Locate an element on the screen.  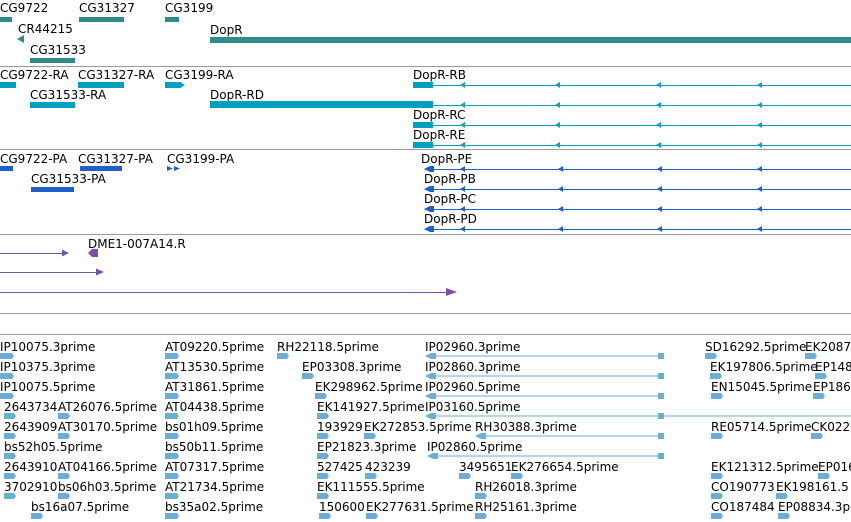
protein-label-cg31533-pa: CG31533-PA is located at coordinates (68, 179).